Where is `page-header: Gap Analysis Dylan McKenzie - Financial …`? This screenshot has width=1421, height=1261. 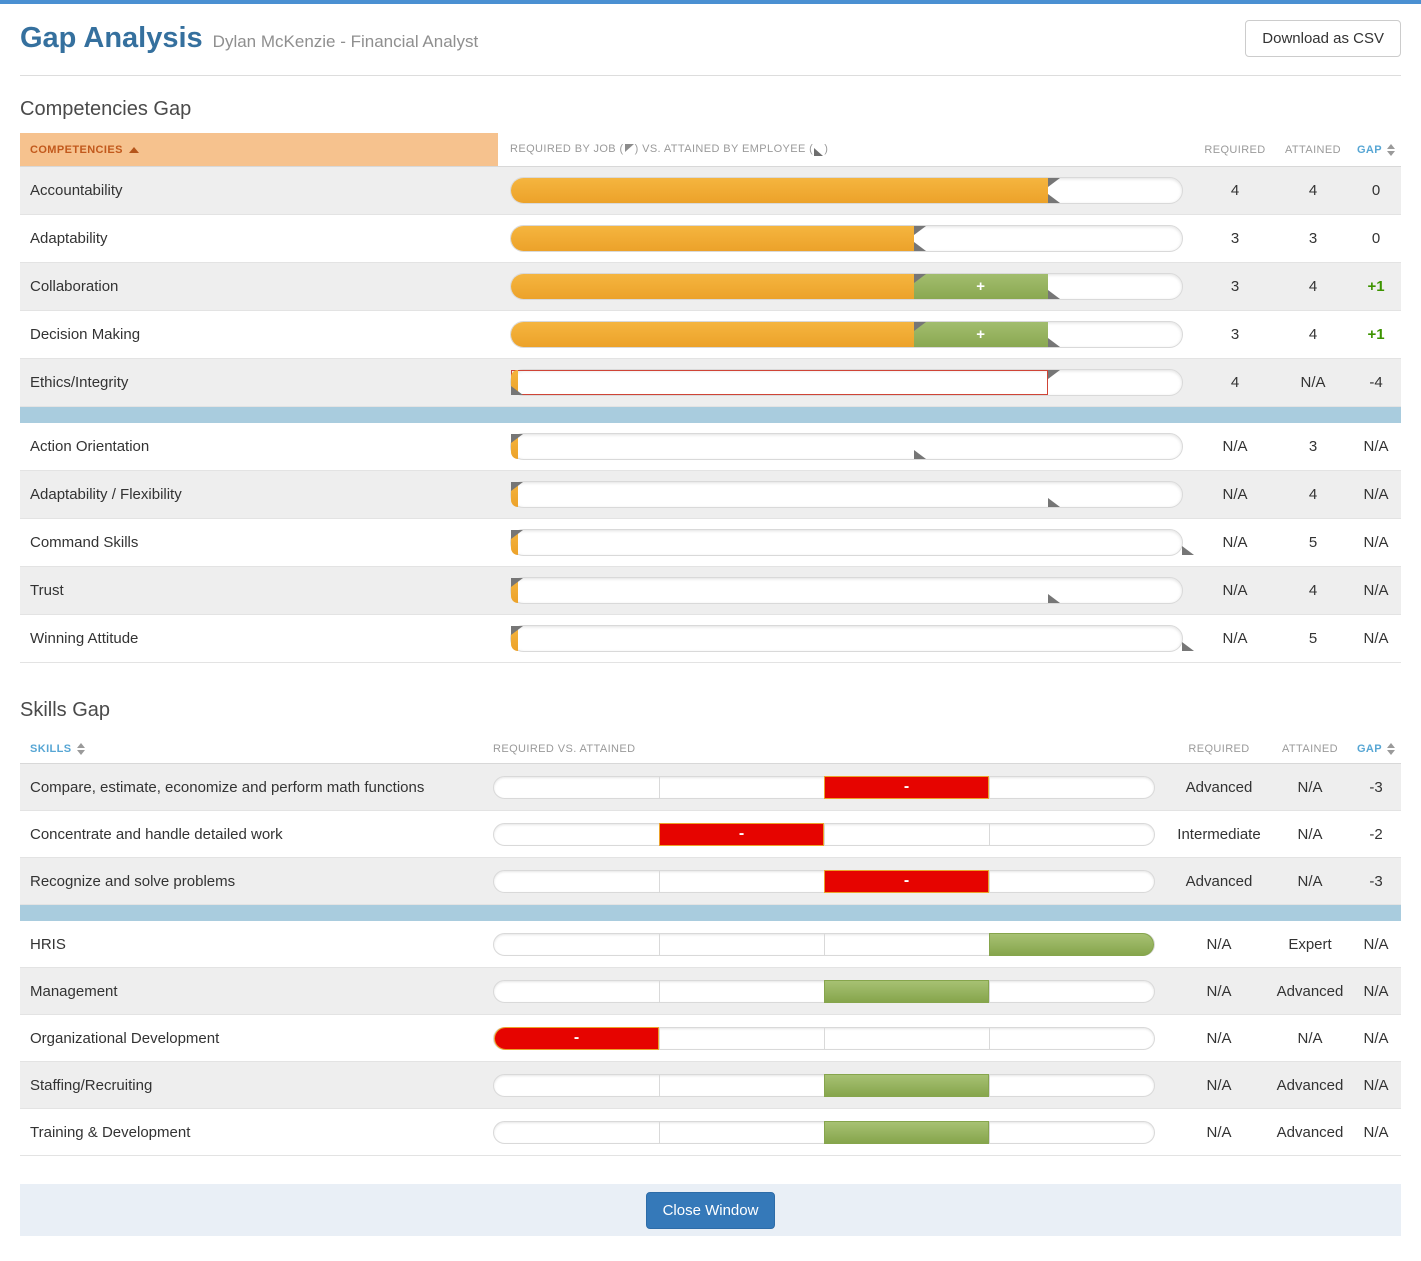
page-header: Gap Analysis Dylan McKenzie - Financial … is located at coordinates (710, 40).